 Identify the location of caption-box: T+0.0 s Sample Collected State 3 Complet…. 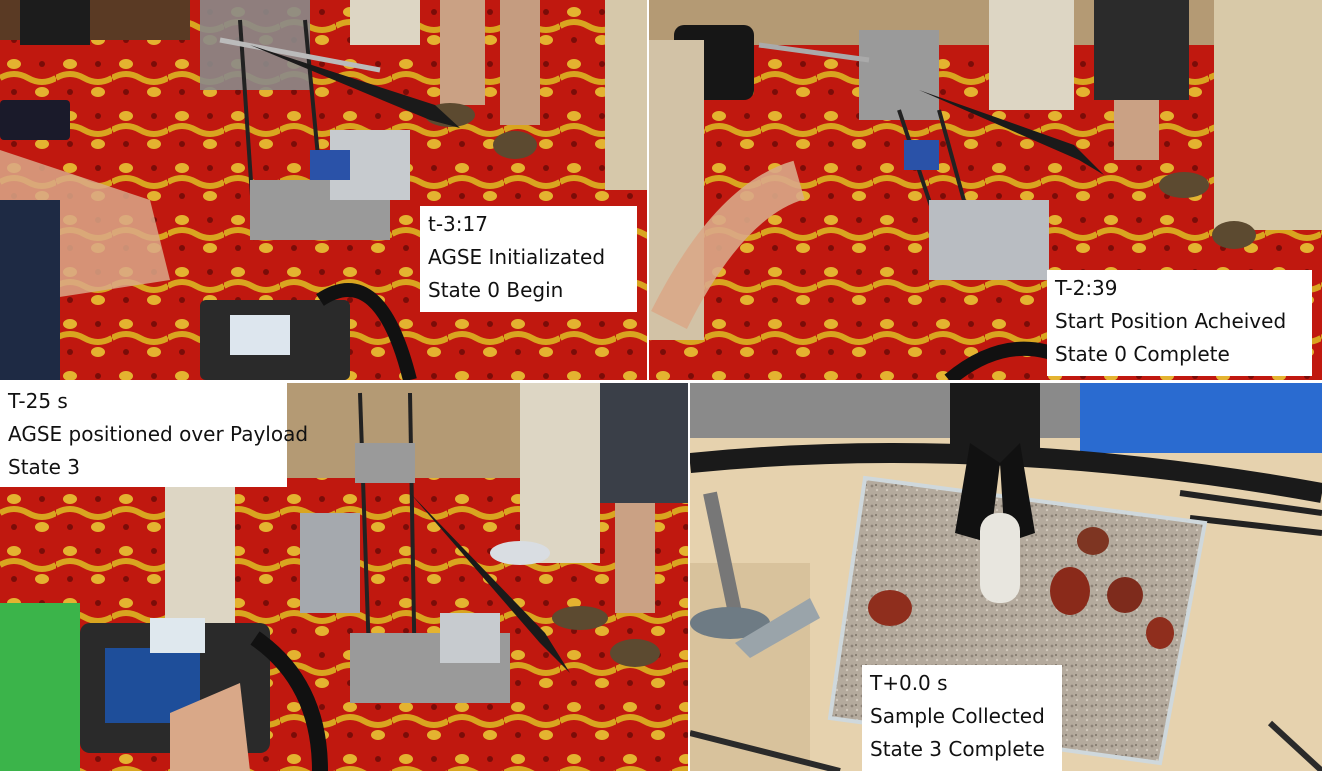
(962, 718).